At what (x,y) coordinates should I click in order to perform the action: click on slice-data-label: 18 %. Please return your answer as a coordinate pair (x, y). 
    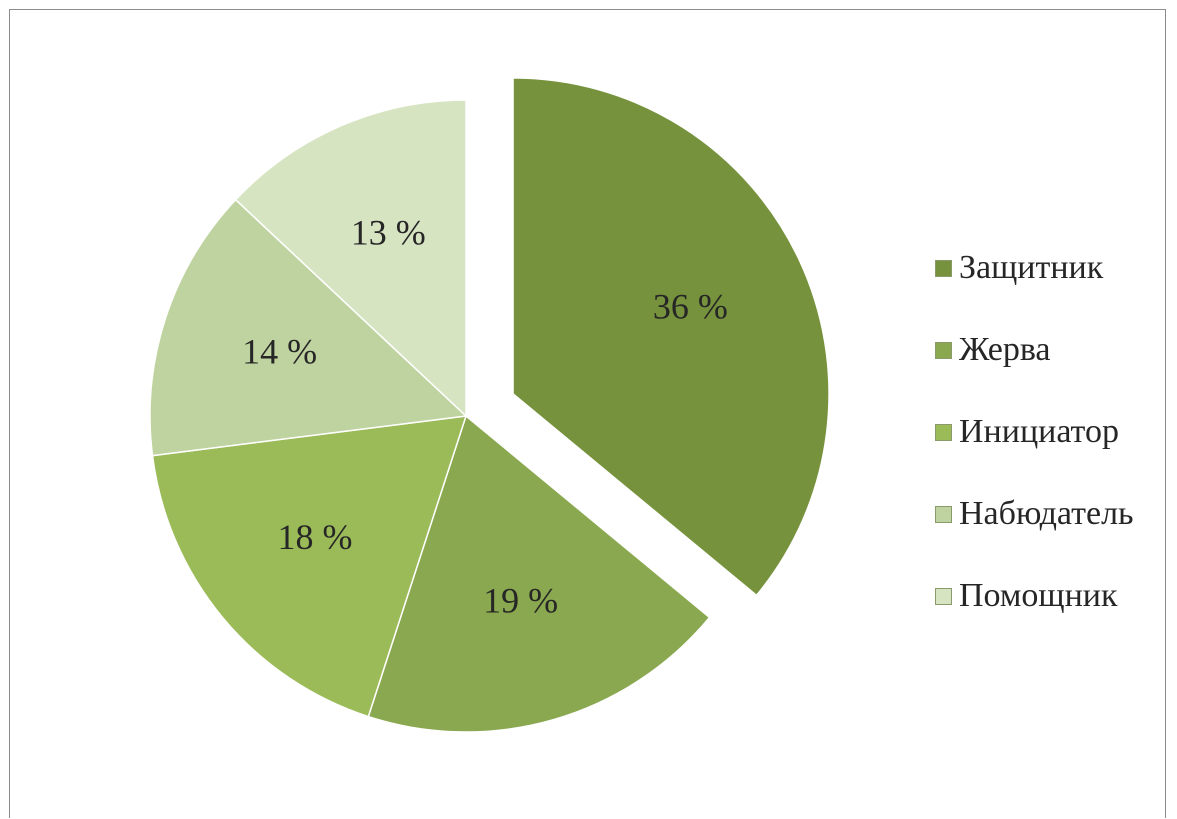
    Looking at the image, I should click on (315, 537).